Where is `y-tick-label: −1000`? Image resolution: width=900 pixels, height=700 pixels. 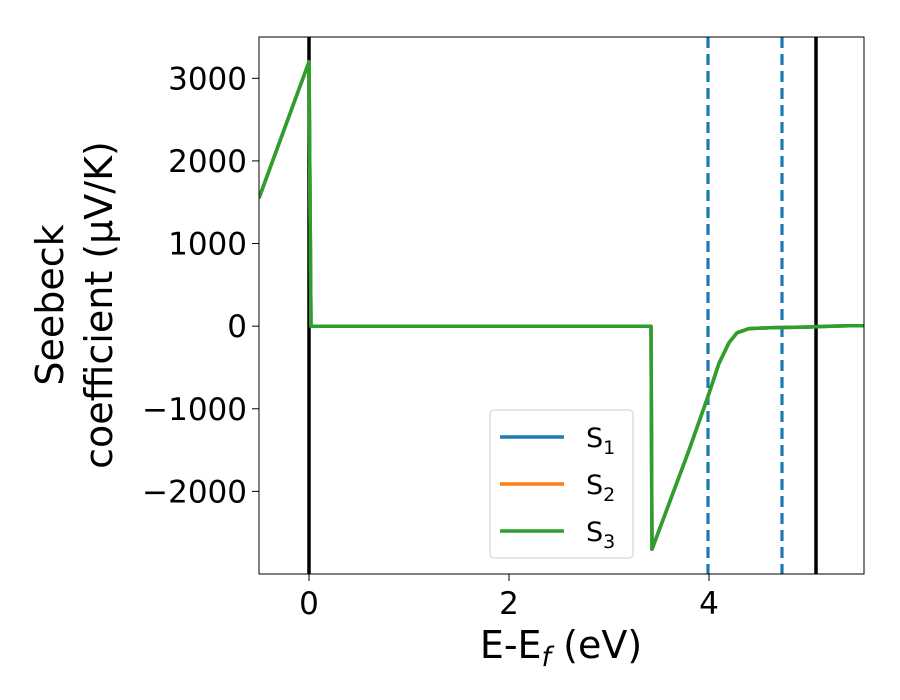 y-tick-label: −1000 is located at coordinates (194, 410).